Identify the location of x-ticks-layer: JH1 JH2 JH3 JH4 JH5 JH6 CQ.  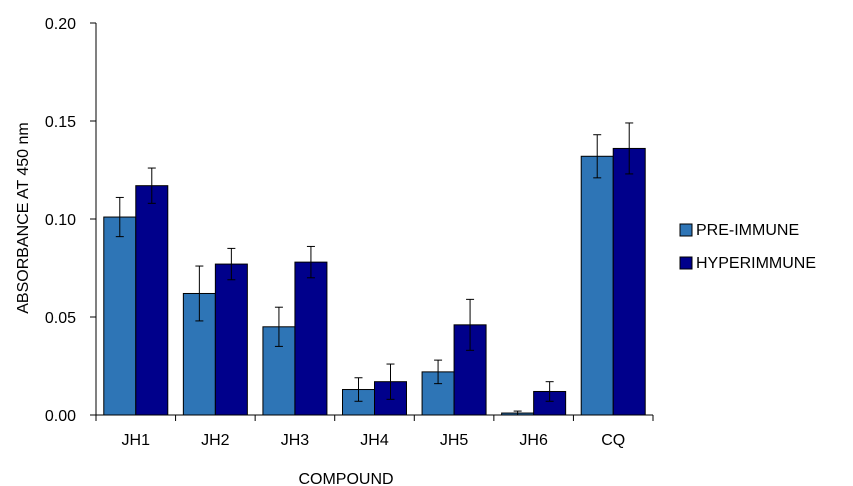
(374, 432).